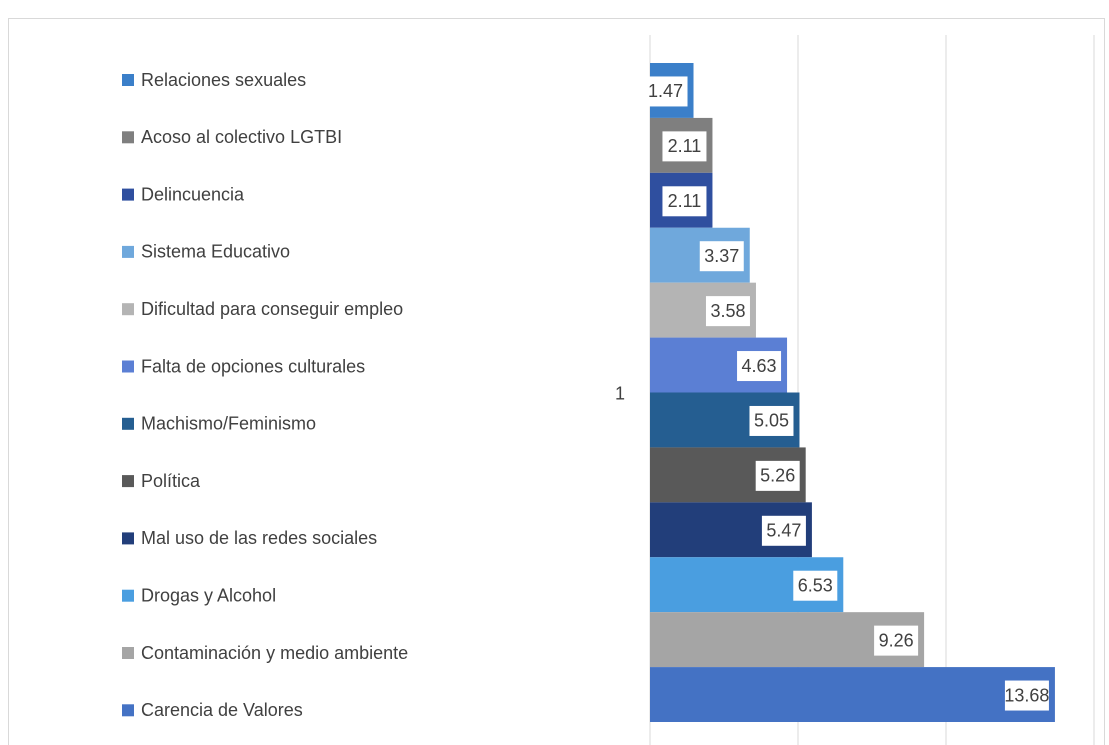 The width and height of the screenshot is (1109, 745). I want to click on legend-label: Contaminación y medio ambiente, so click(274, 653).